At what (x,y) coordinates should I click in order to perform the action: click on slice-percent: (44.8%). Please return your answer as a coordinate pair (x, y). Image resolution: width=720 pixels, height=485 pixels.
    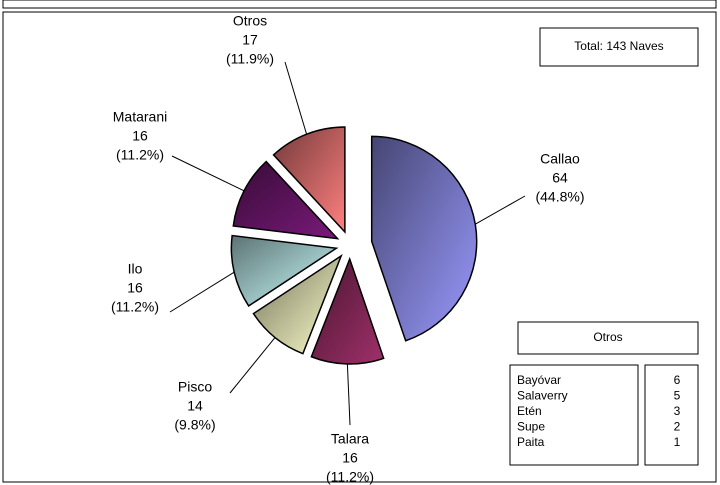
    Looking at the image, I should click on (559, 197).